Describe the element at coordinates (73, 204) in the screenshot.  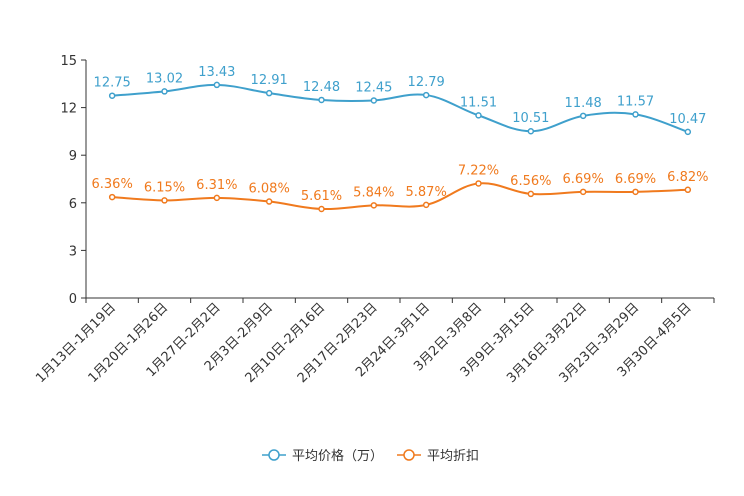
I see `y-tick-label: 6` at that location.